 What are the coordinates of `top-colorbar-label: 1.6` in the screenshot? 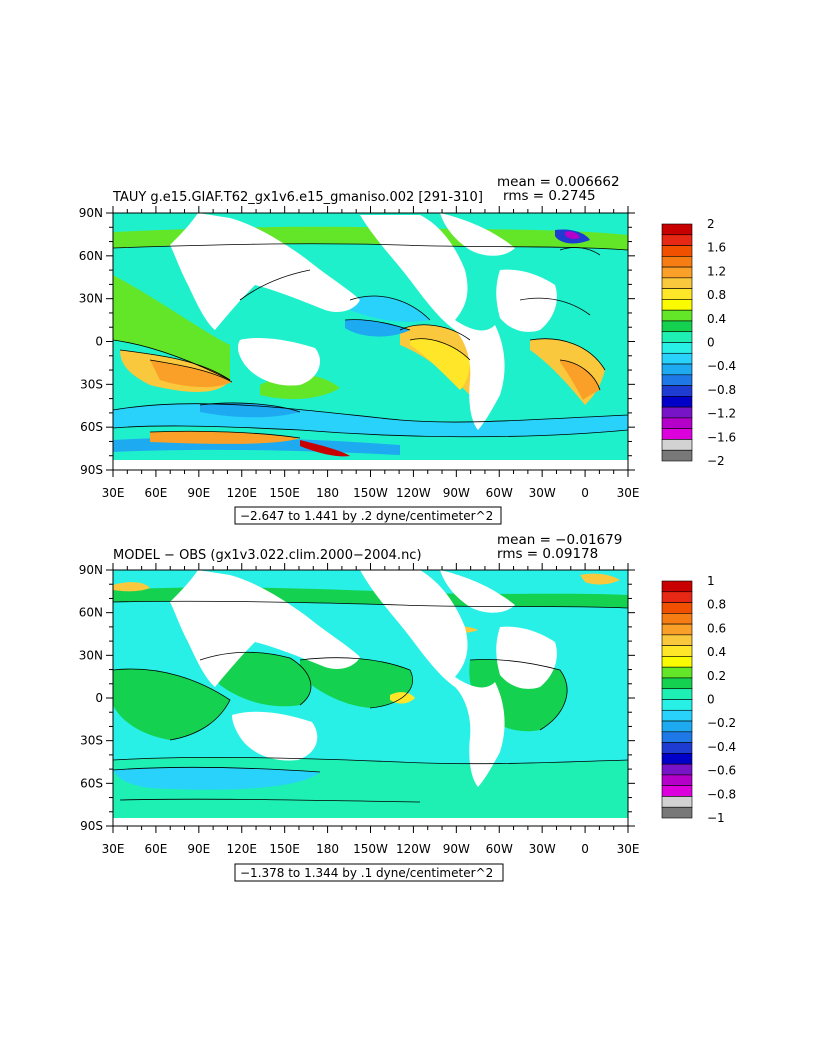 It's located at (716, 248).